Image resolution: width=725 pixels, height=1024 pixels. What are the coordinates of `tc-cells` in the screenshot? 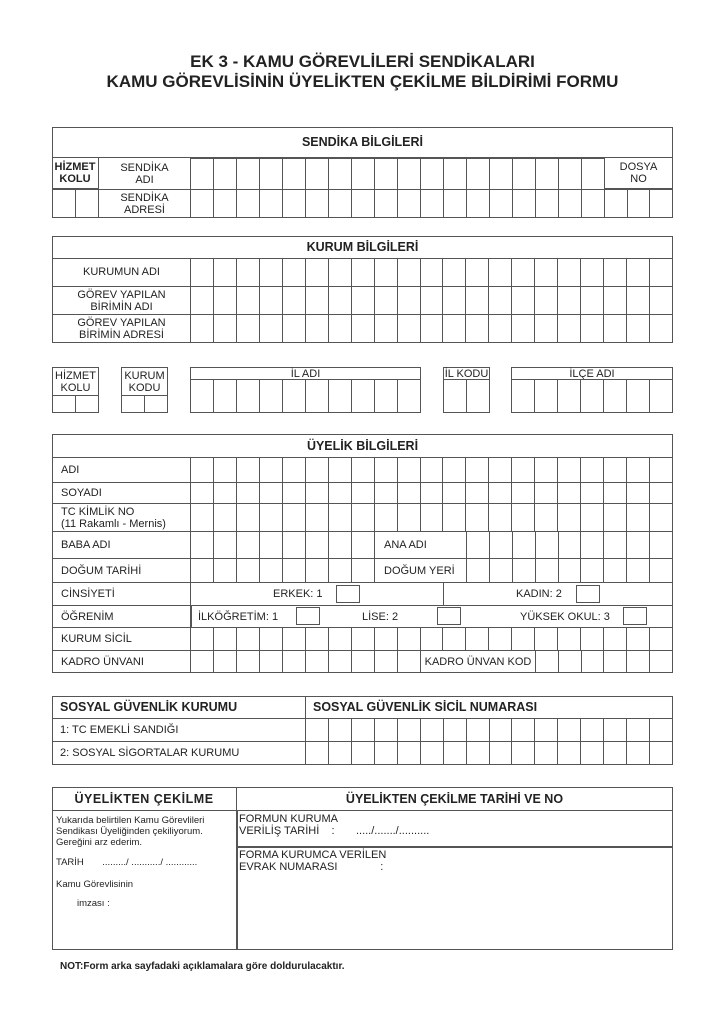 It's located at (431, 517).